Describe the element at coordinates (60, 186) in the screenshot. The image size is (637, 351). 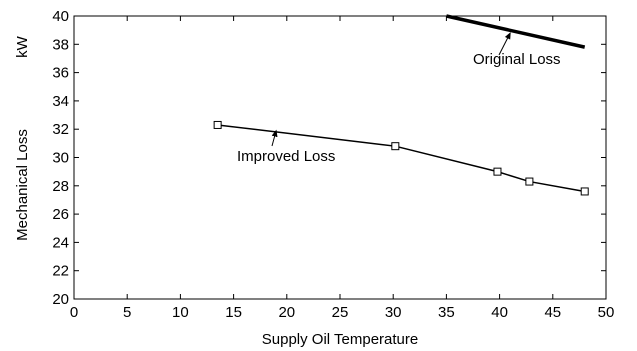
I see `y-tick-label: 28` at that location.